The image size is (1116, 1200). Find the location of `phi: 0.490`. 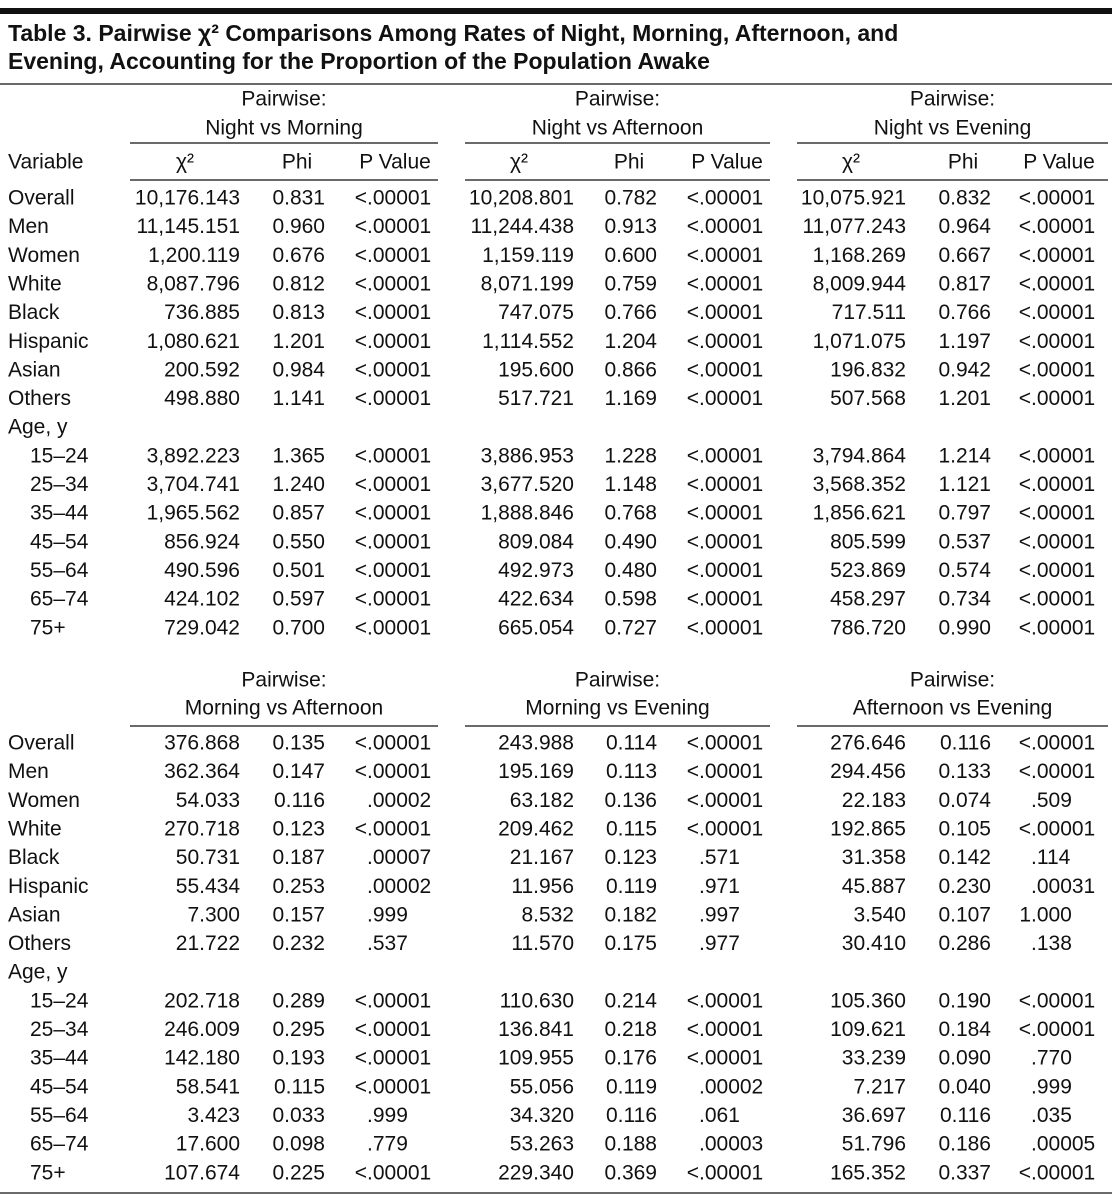

phi: 0.490 is located at coordinates (630, 541).